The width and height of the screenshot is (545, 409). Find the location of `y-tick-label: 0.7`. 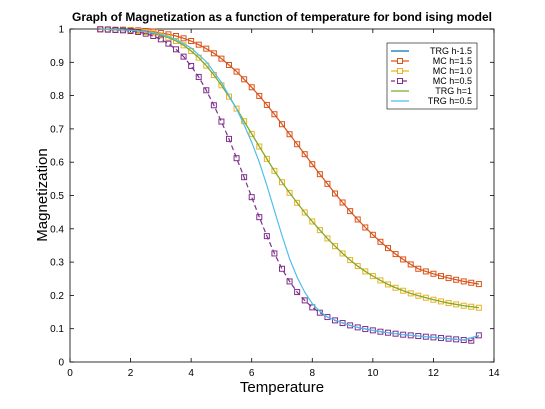

y-tick-label: 0.7 is located at coordinates (57, 129).